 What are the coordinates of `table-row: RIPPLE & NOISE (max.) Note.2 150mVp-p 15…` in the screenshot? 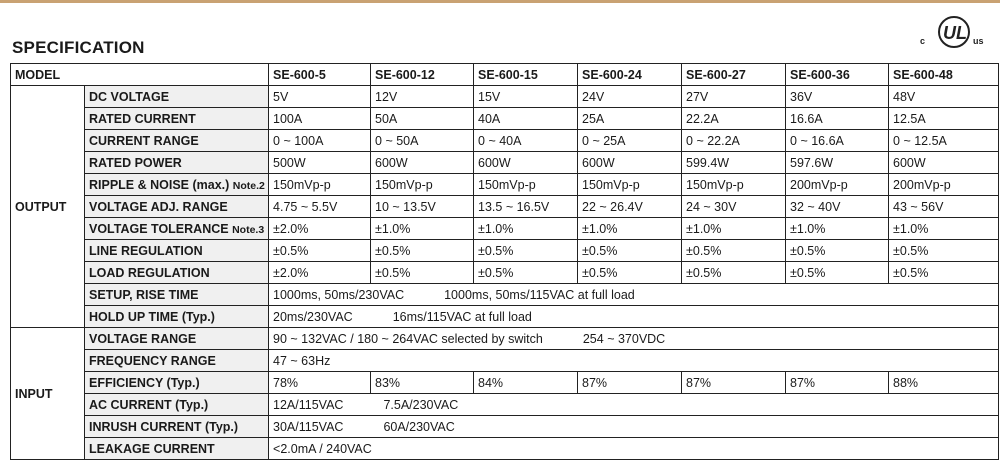 It's located at (505, 184).